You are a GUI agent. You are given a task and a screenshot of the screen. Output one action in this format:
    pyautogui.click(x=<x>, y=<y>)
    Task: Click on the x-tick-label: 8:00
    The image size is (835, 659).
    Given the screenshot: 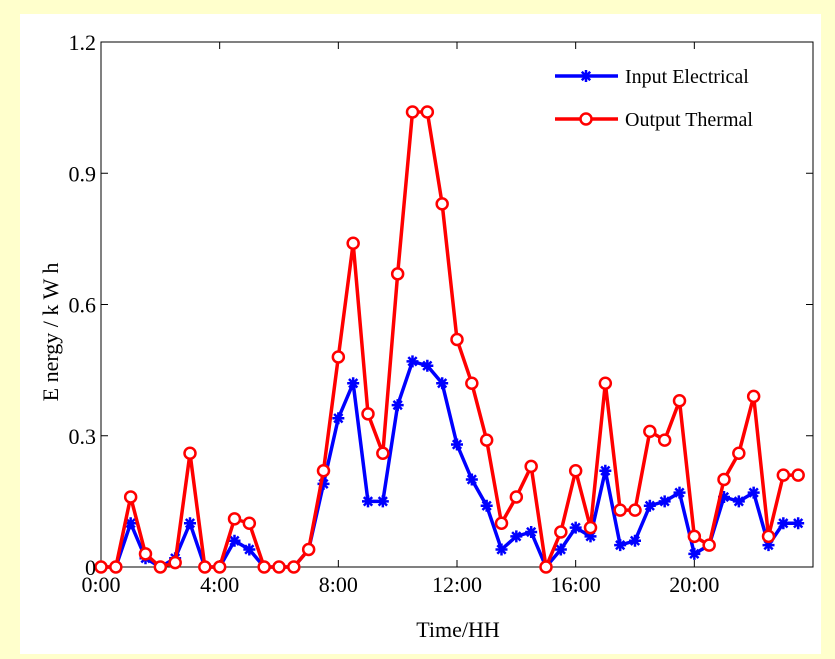 What is the action you would take?
    pyautogui.click(x=338, y=584)
    